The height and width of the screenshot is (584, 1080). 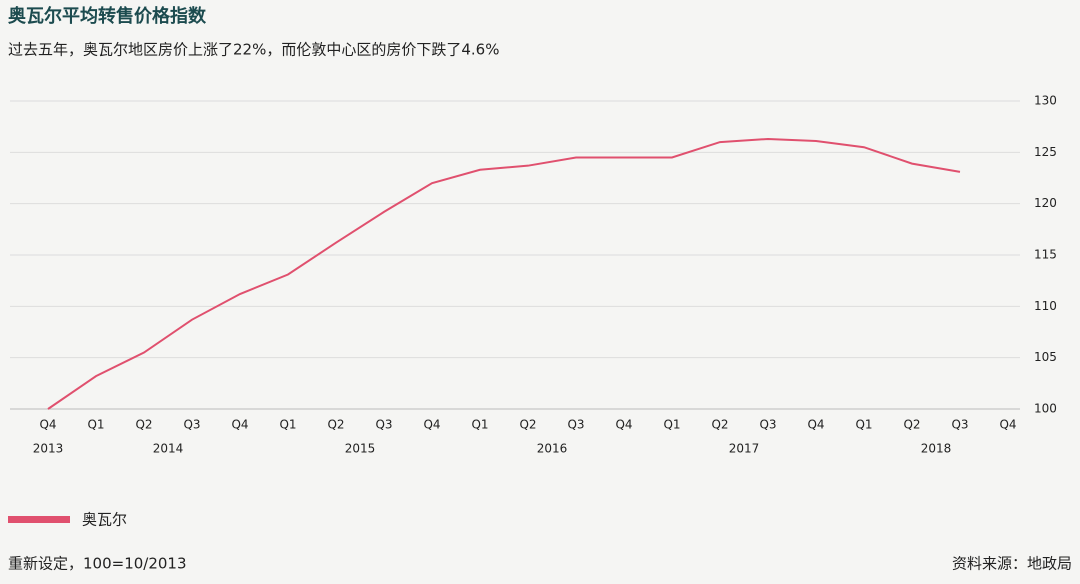 What do you see at coordinates (1045, 409) in the screenshot?
I see `y-tick-label: 100` at bounding box center [1045, 409].